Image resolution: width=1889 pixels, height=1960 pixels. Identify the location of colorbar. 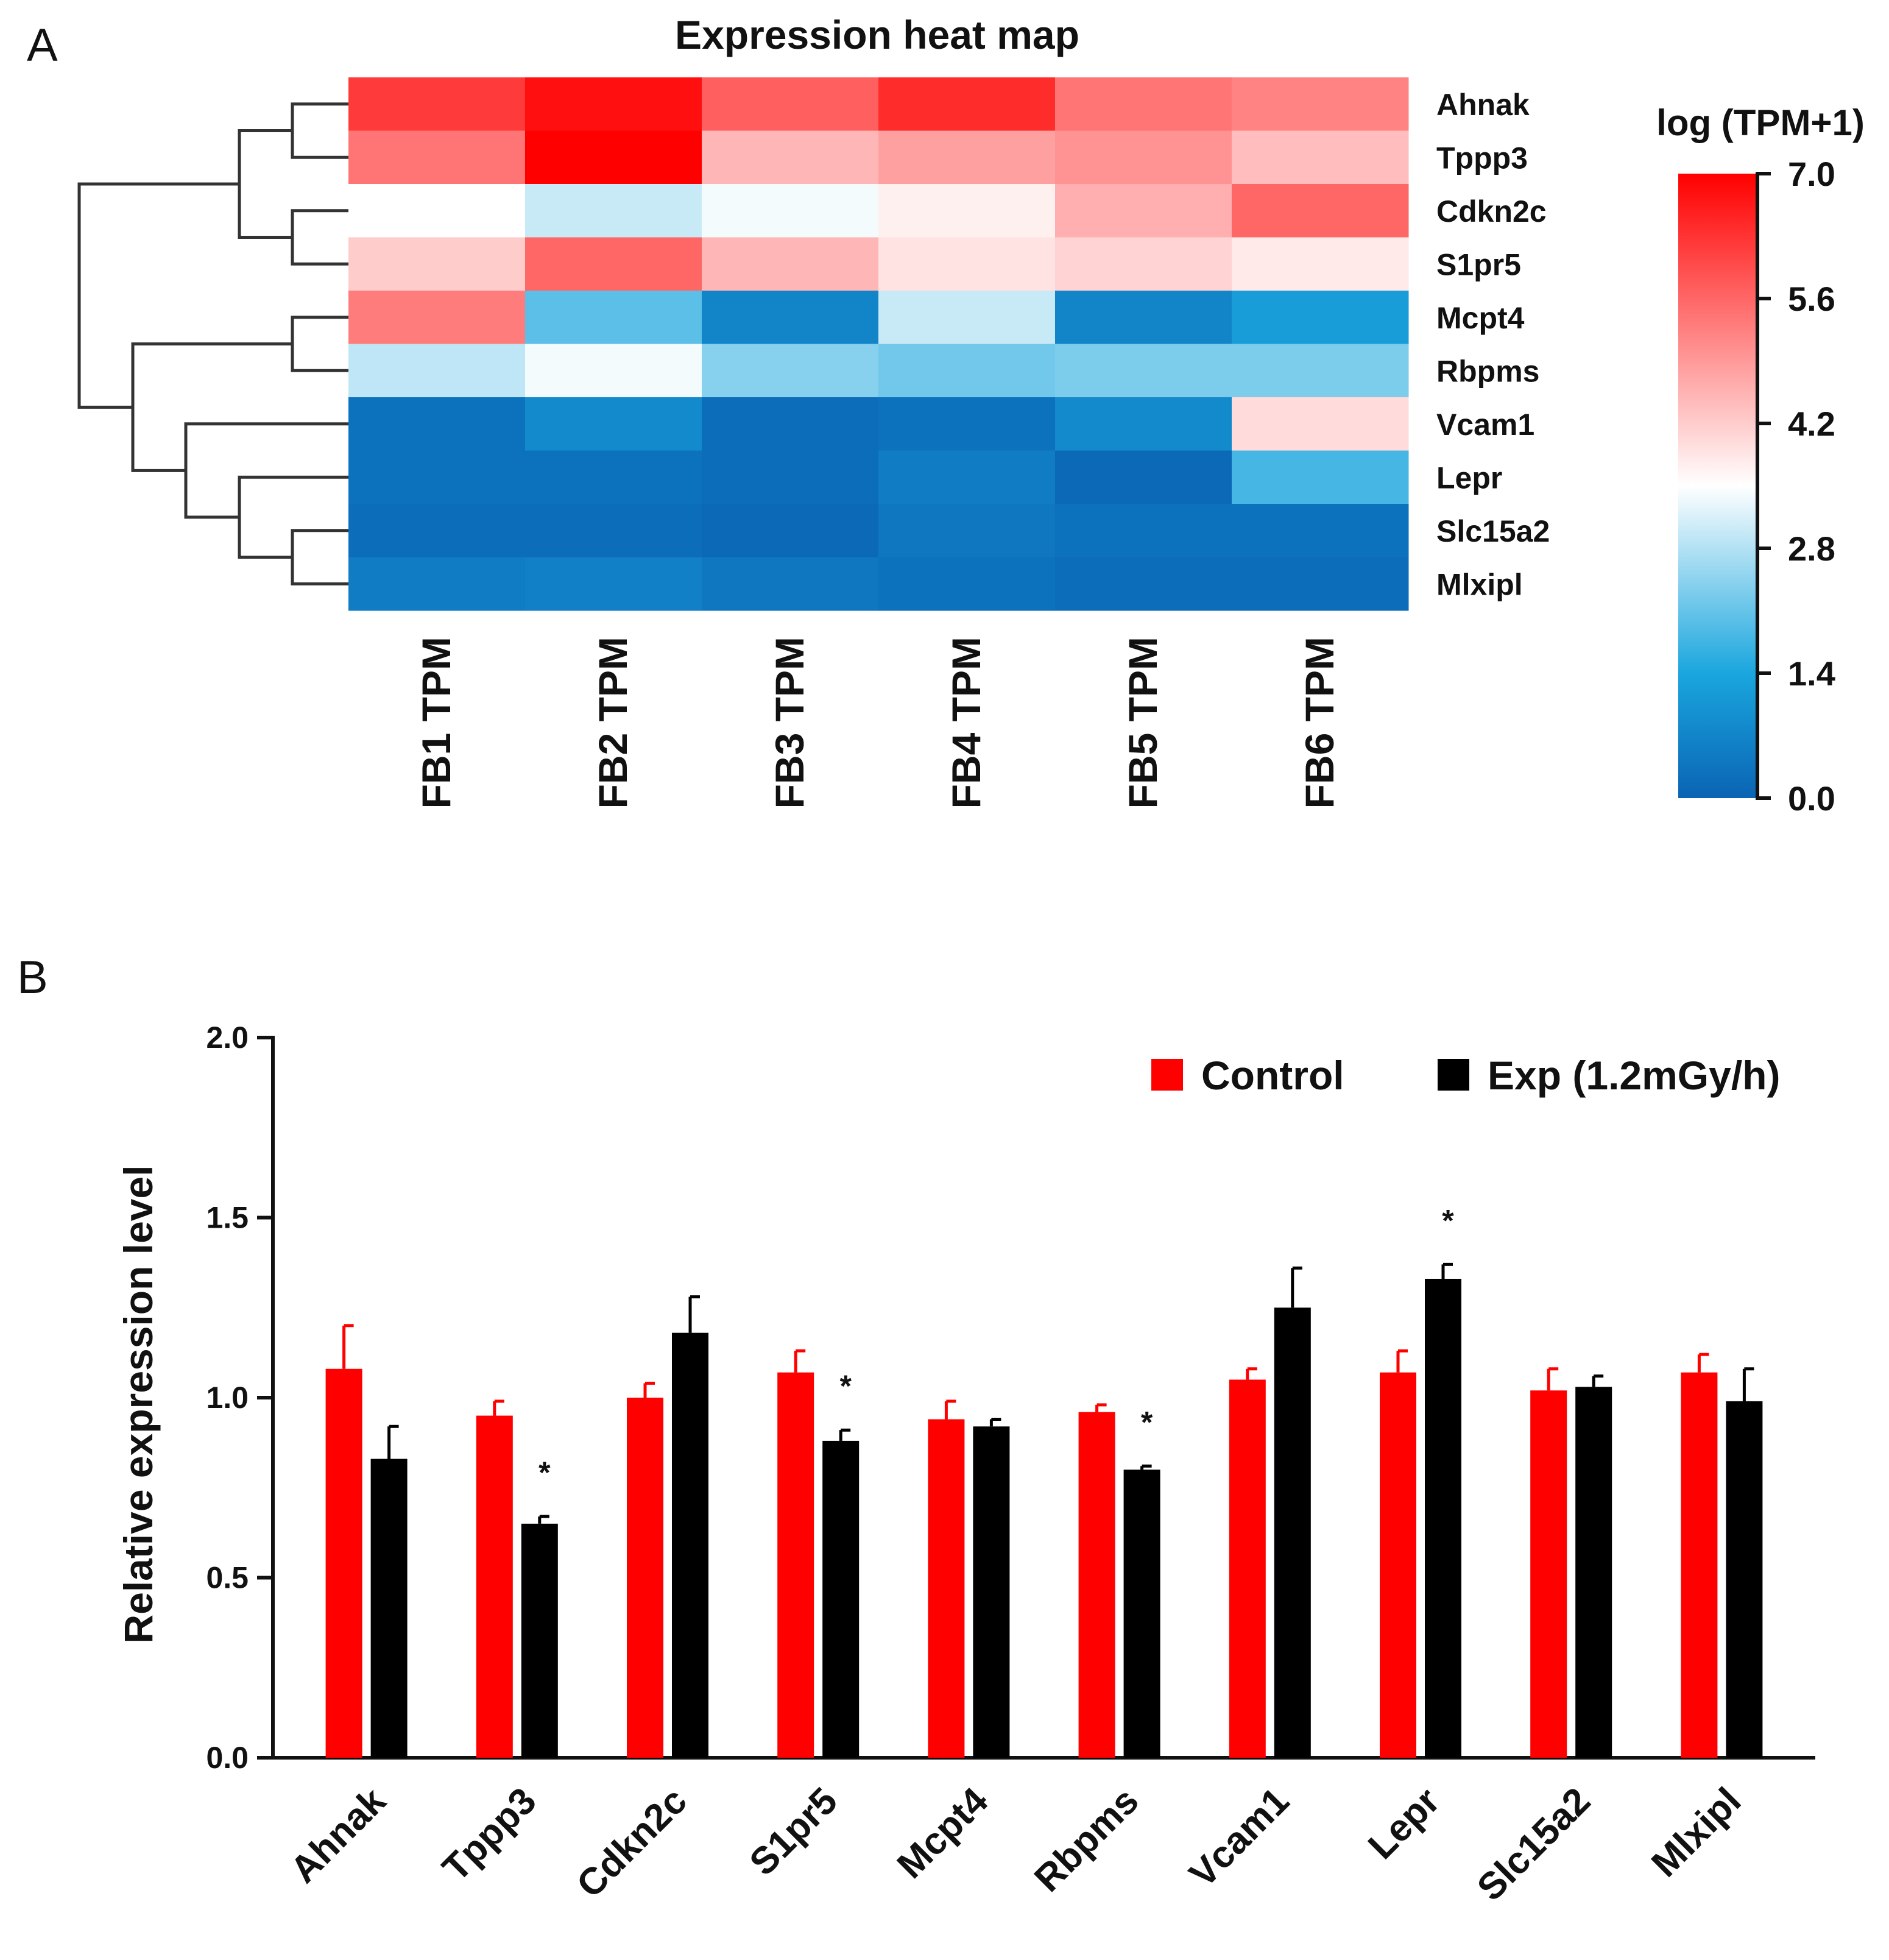
(1718, 486).